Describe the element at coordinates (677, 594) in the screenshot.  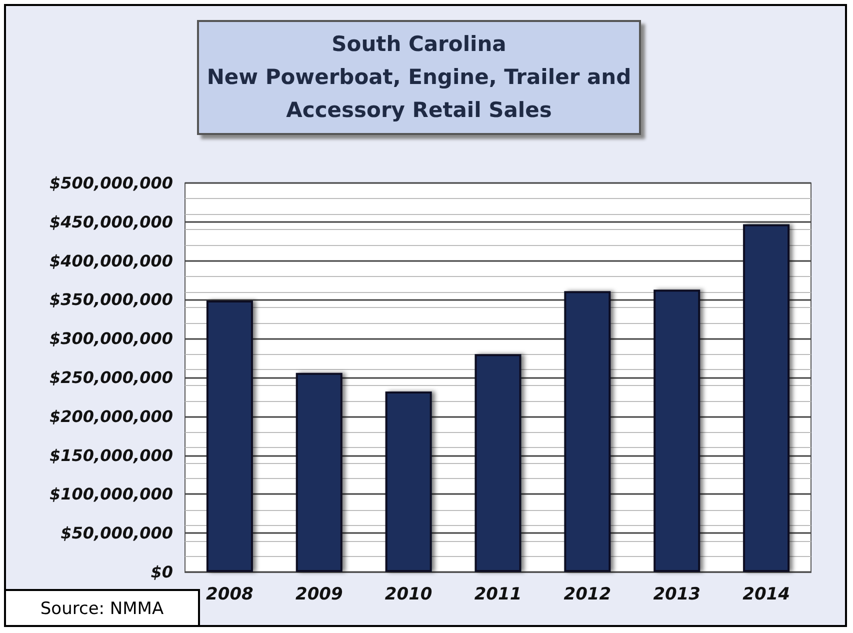
I see `x-tick-label: 2013` at that location.